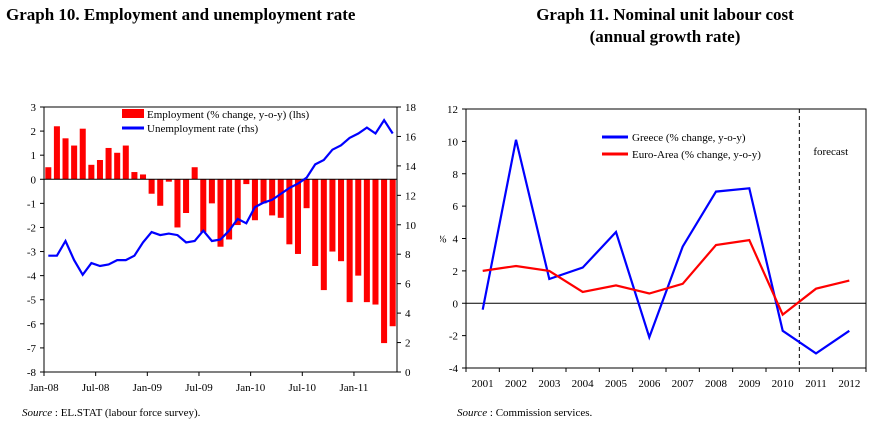 The width and height of the screenshot is (883, 425). Describe the element at coordinates (454, 369) in the screenshot. I see `graph11-y-tick-label: -4` at that location.